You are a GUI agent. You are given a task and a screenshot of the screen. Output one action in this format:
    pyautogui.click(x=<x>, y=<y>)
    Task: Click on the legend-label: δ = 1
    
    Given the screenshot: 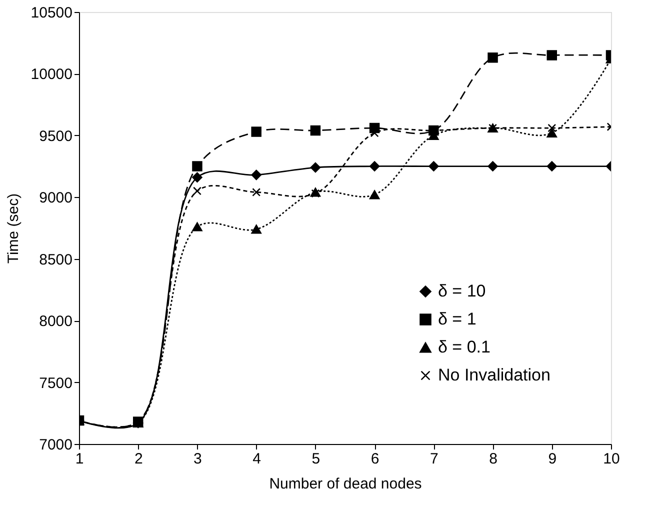 What is the action you would take?
    pyautogui.click(x=457, y=319)
    